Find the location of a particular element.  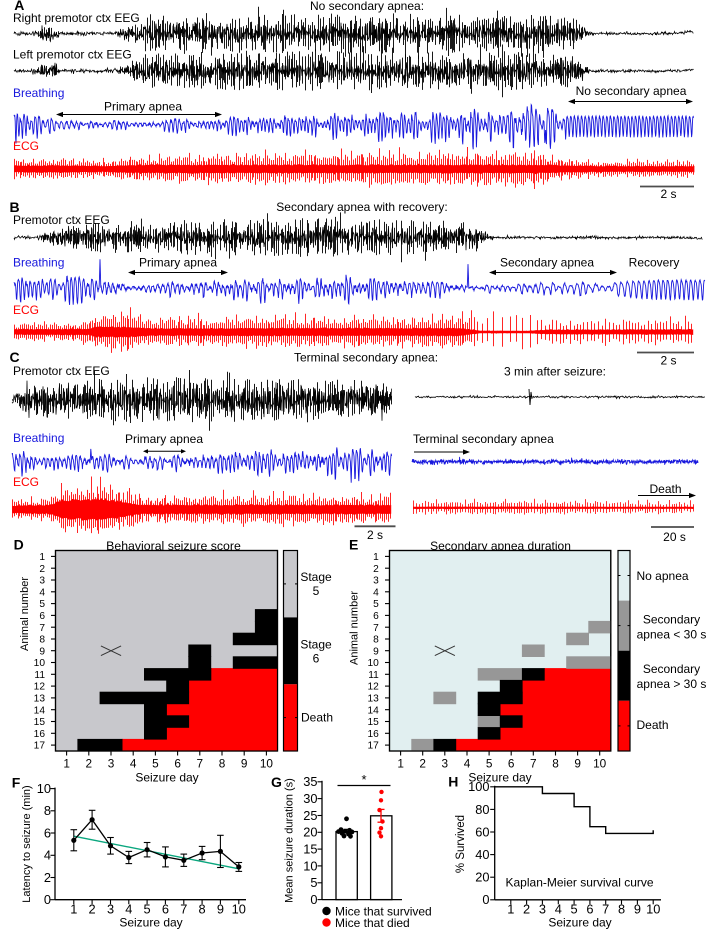

svg-text: Terminal secondary apnea is located at coordinates (483, 439).